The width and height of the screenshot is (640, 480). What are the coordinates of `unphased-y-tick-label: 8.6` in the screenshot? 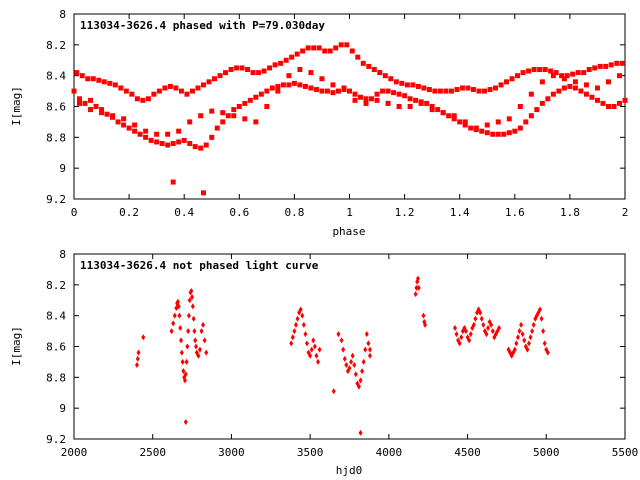 It's located at (56, 347).